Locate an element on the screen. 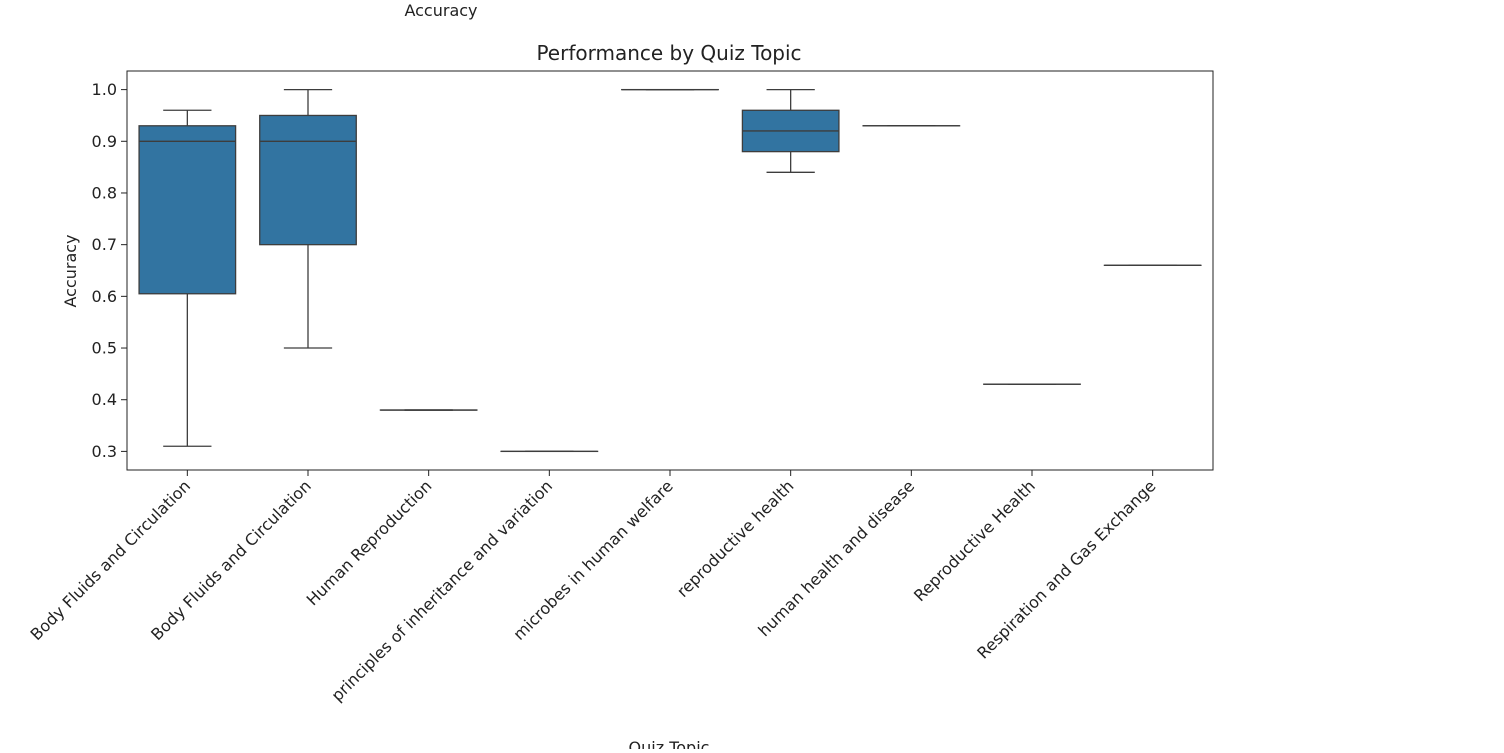 Image resolution: width=1504 pixels, height=753 pixels. y-tick-label: 0.7 is located at coordinates (104, 244).